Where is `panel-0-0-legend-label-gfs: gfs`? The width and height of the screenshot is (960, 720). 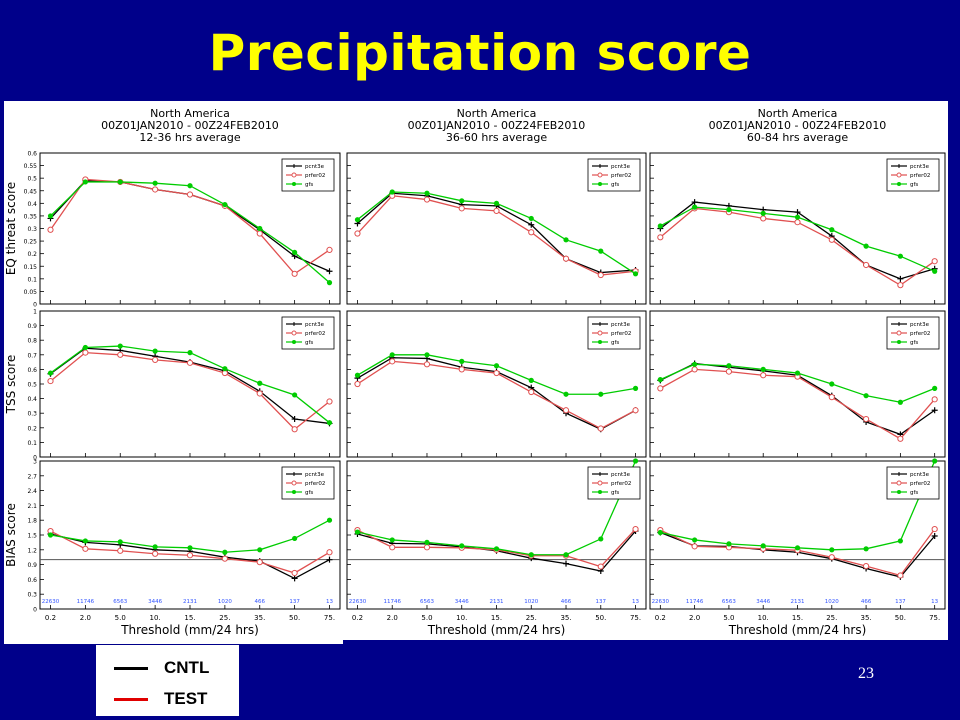
panel-0-0-legend-label-gfs: gfs is located at coordinates (309, 185).